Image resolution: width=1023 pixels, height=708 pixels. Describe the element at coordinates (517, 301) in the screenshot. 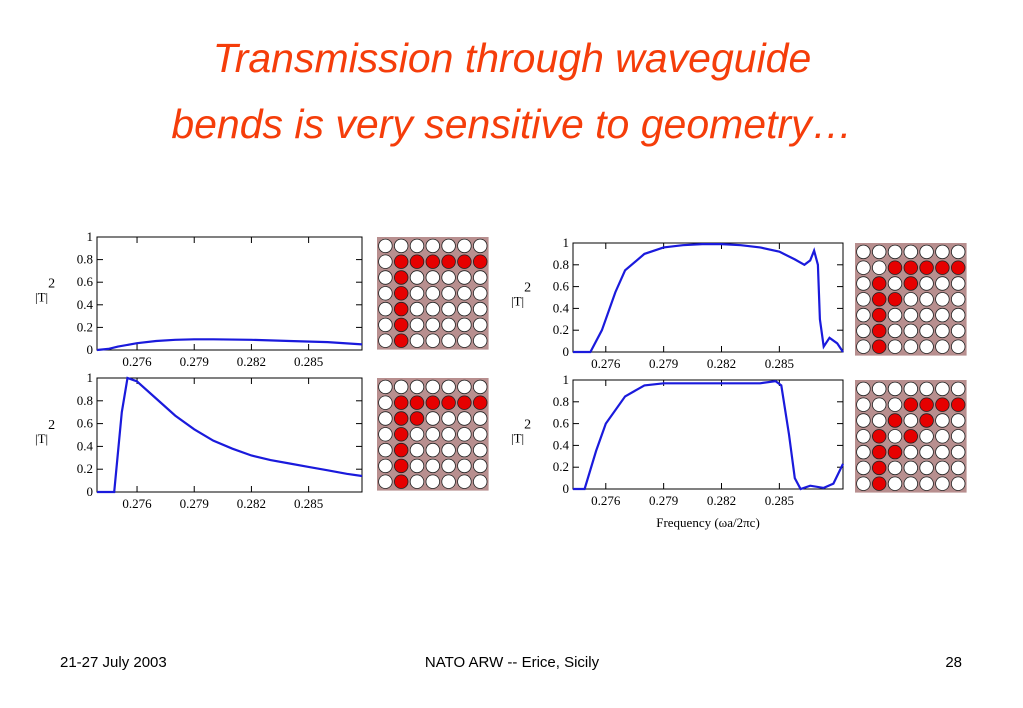

I see `y-axis-label-main: |T|` at that location.